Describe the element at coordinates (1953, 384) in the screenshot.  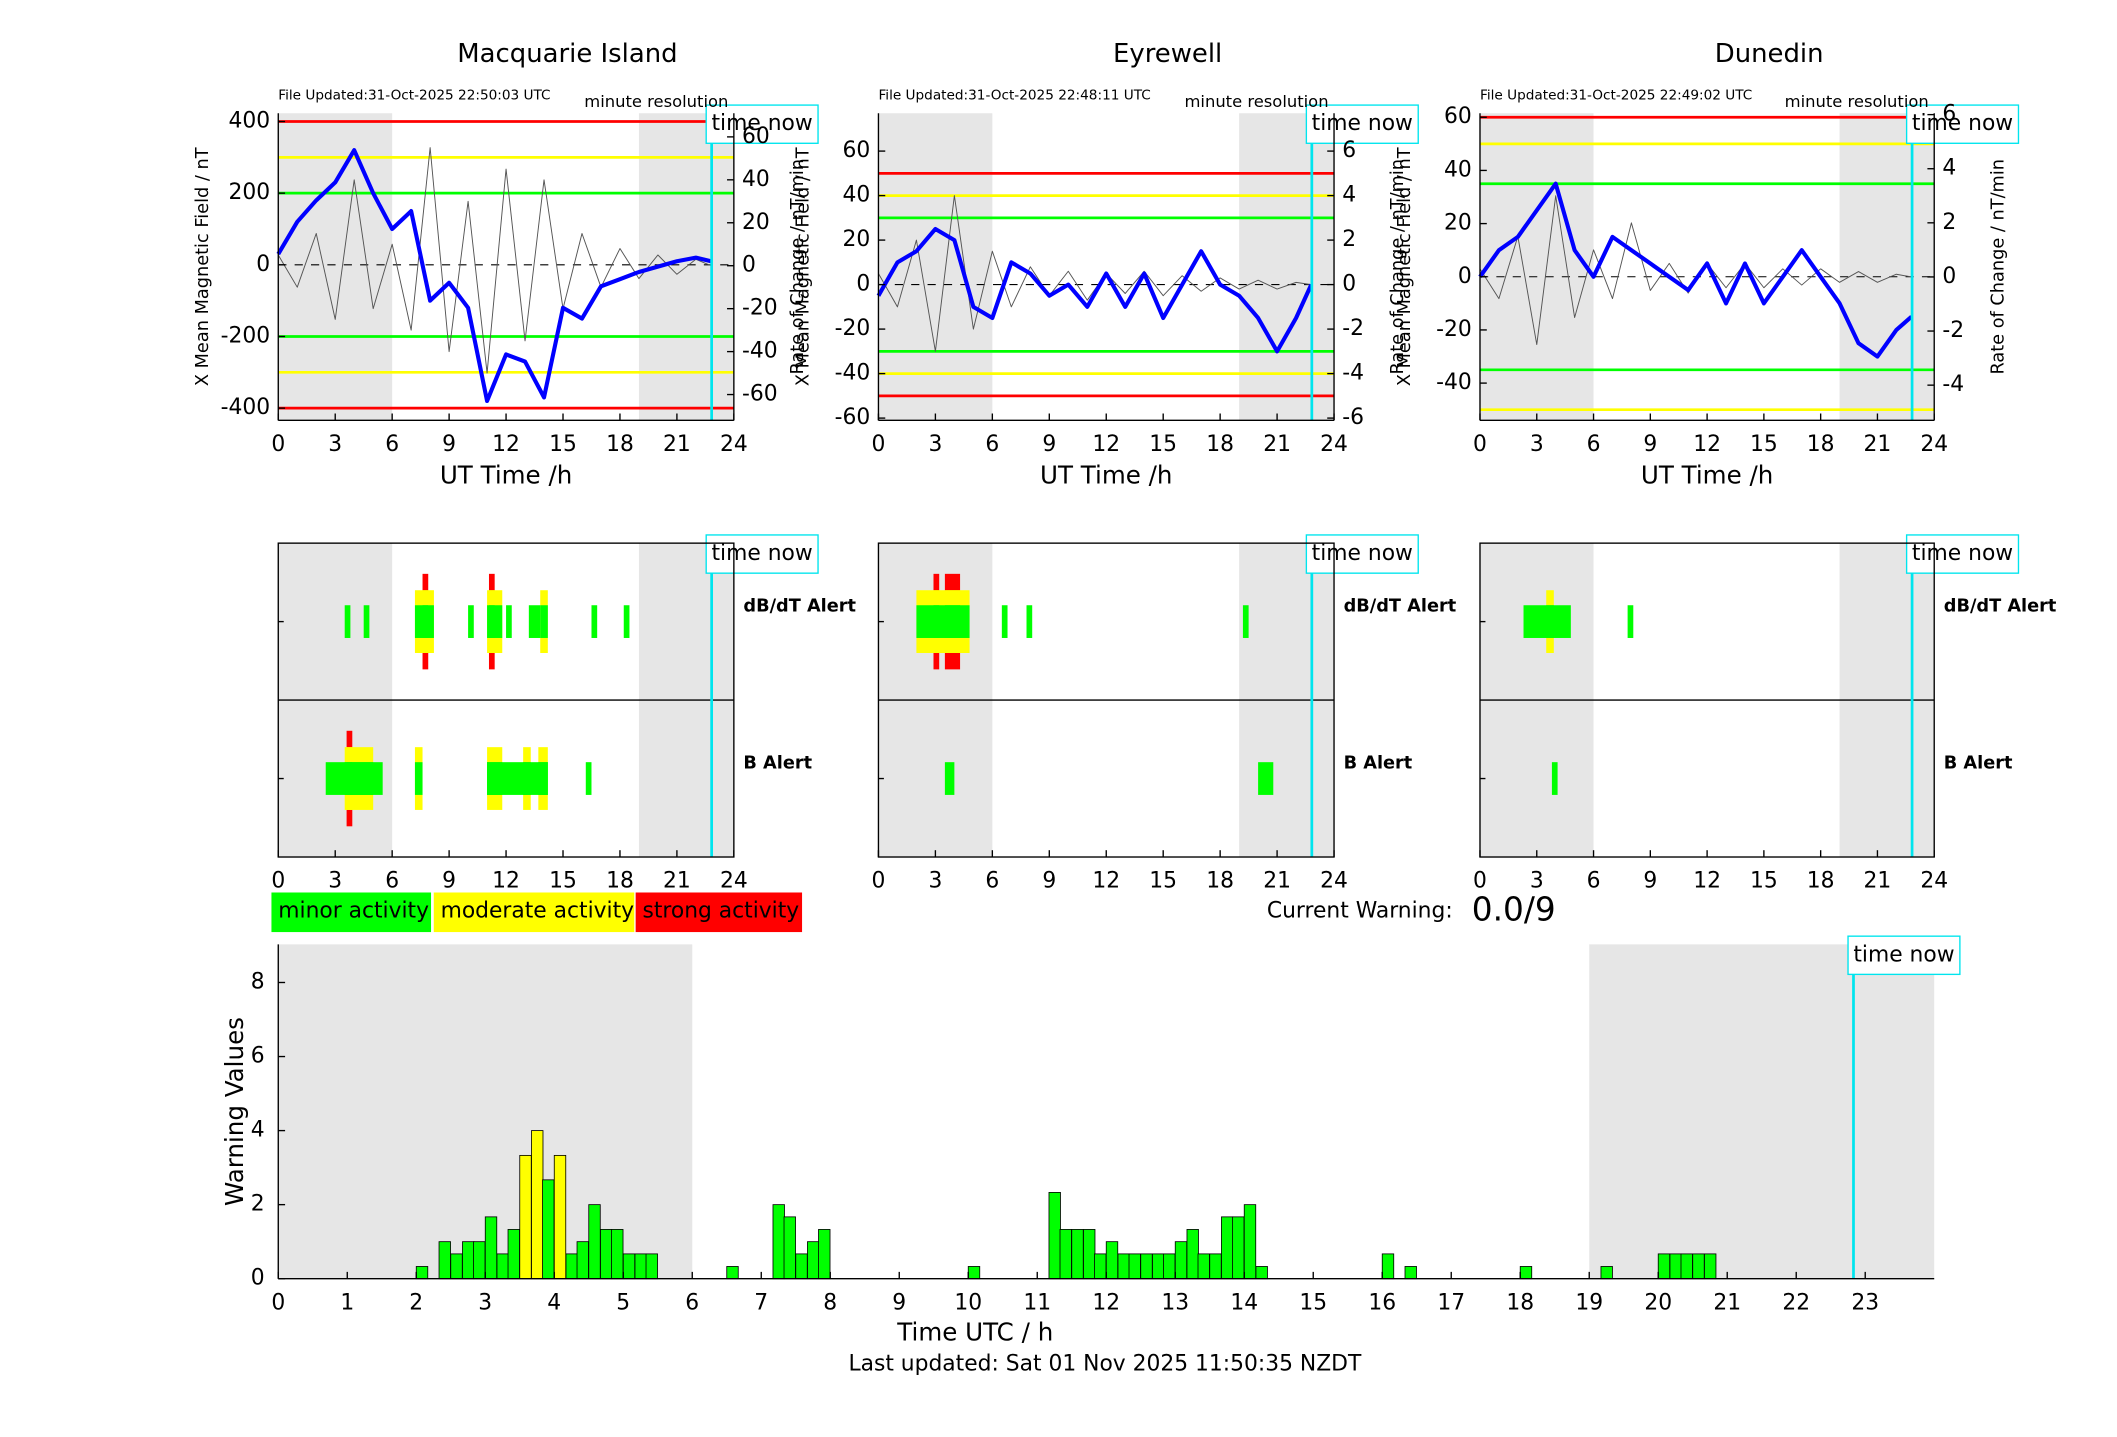
I see `y2-tick-label: -4` at that location.